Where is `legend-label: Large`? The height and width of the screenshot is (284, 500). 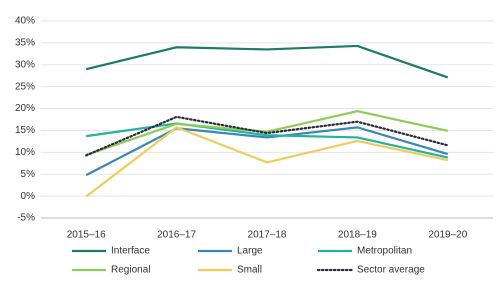
legend-label: Large is located at coordinates (250, 251).